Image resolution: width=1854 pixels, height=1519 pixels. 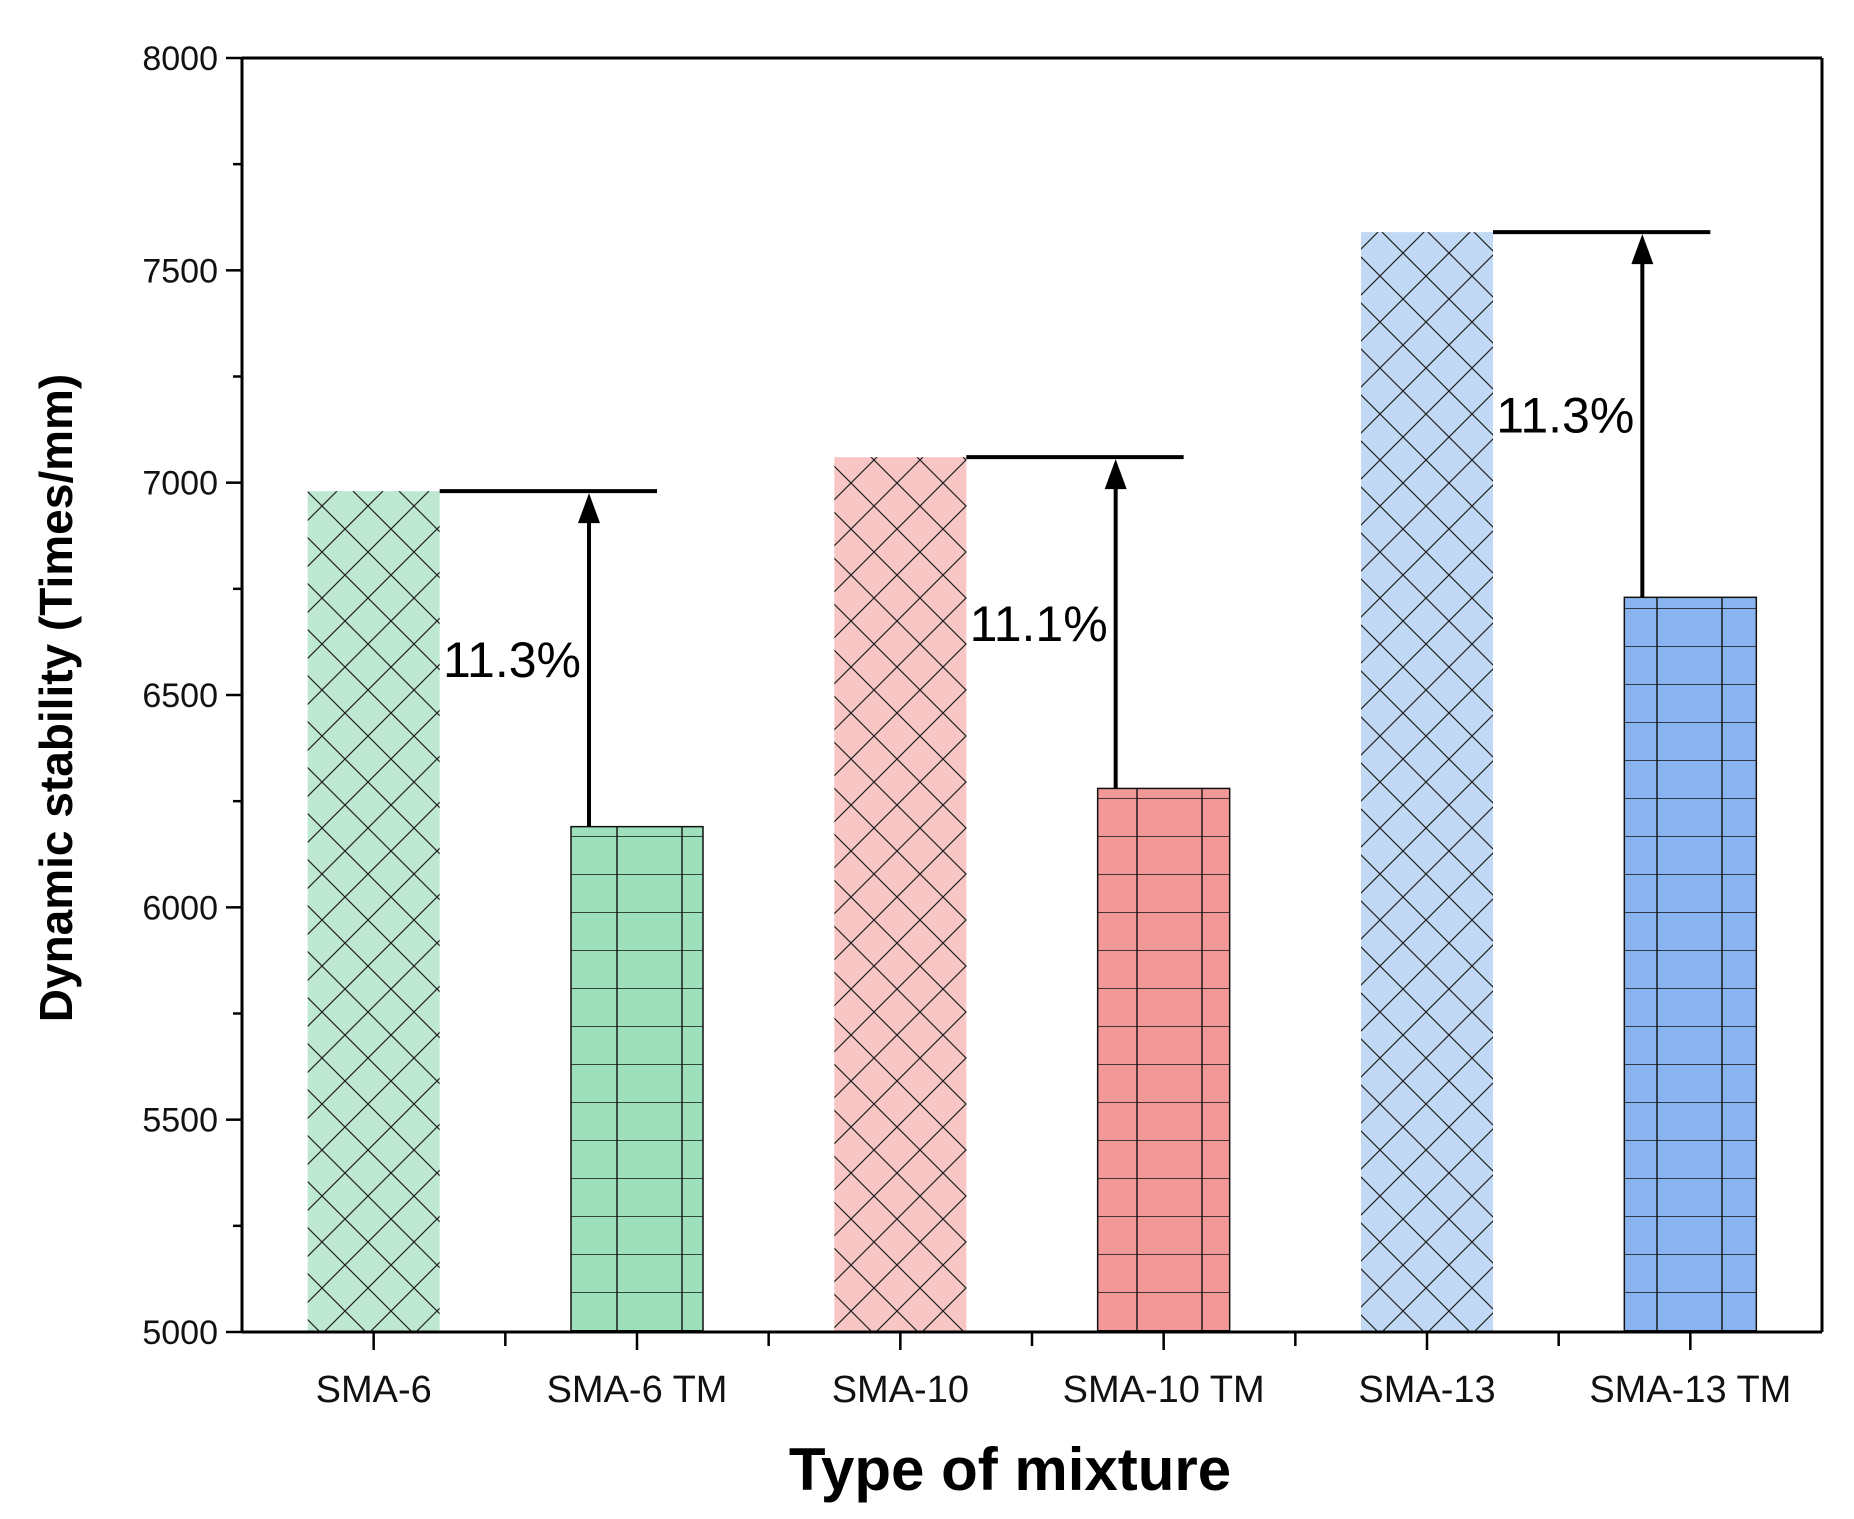 What do you see at coordinates (180, 484) in the screenshot?
I see `y-tick-label: 7000` at bounding box center [180, 484].